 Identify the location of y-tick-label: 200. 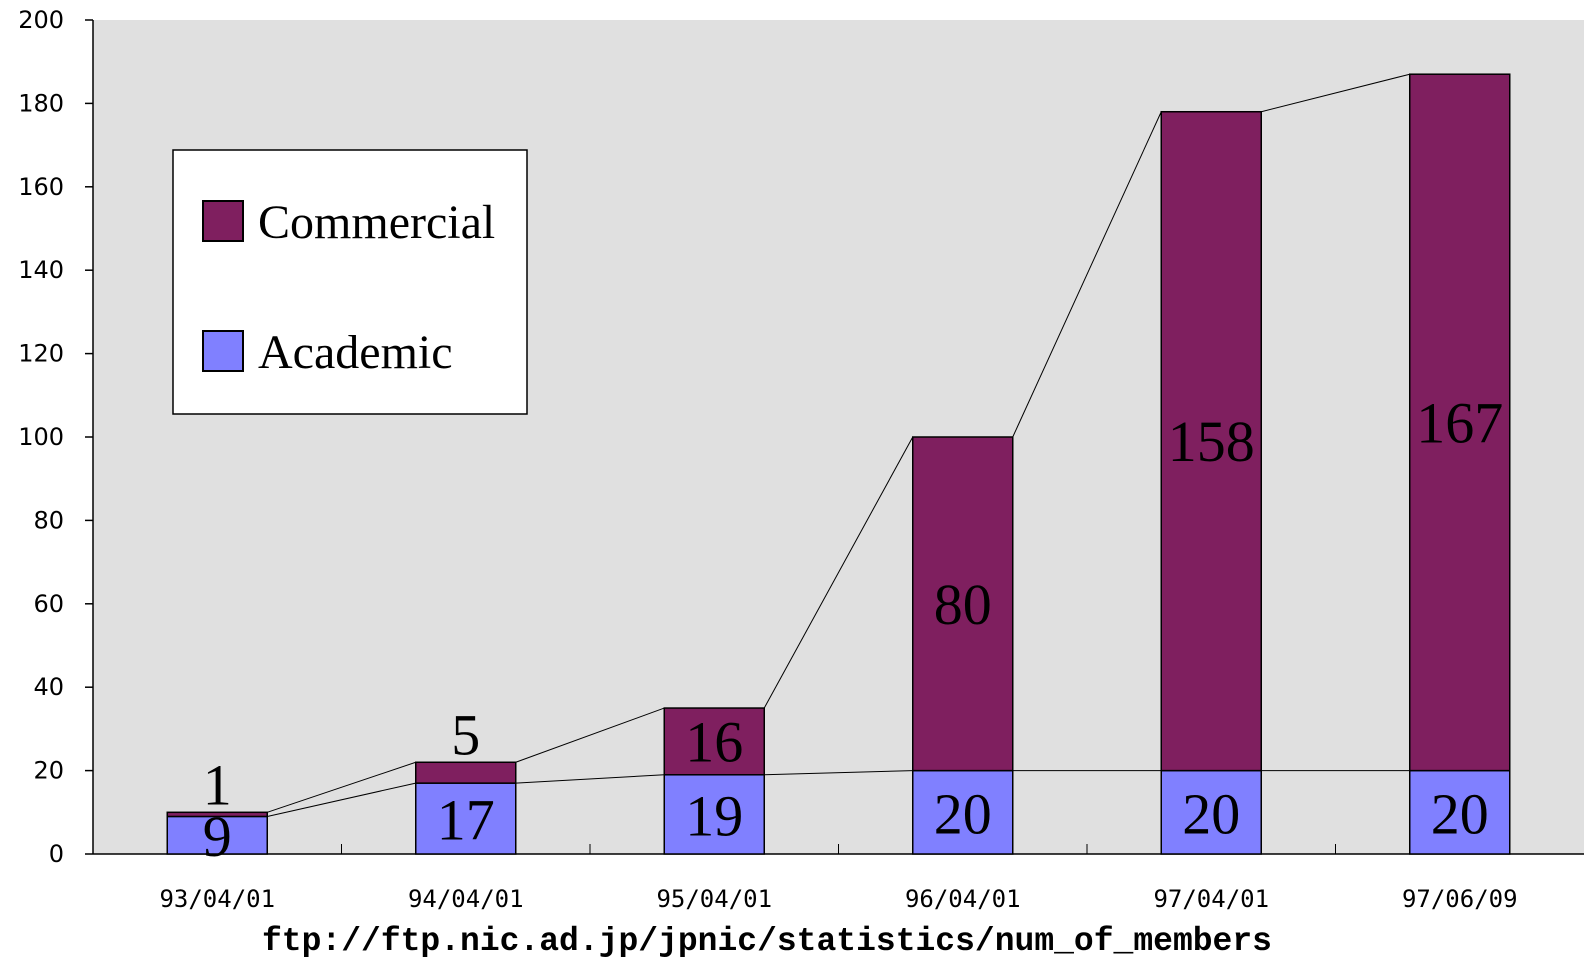
(41, 20).